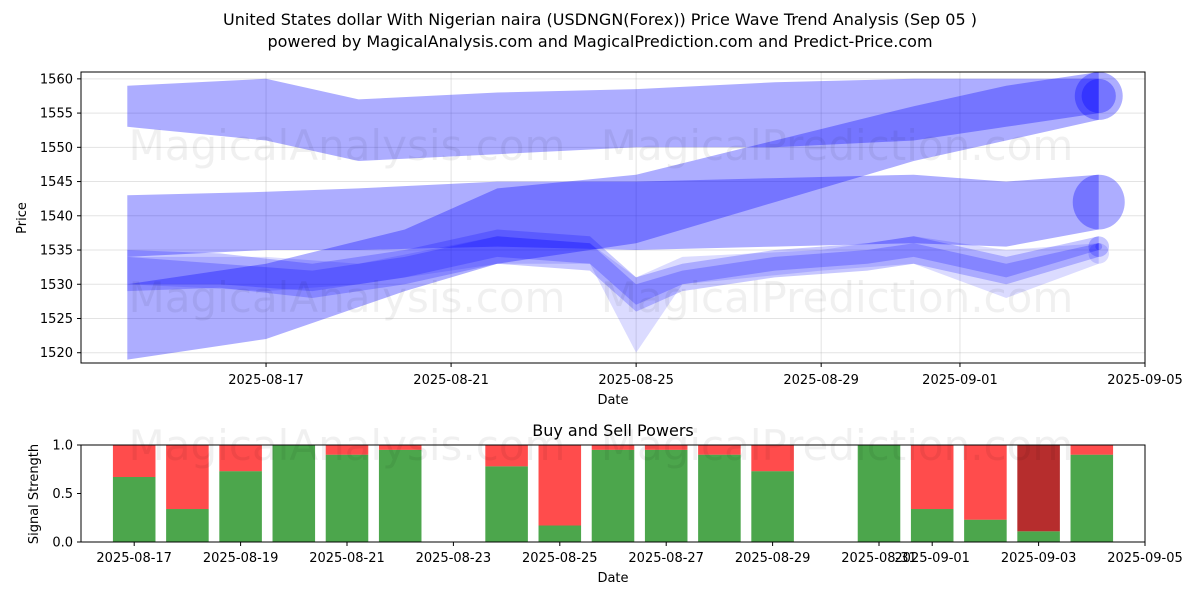  I want to click on y-tick-label: 1550, so click(56, 148).